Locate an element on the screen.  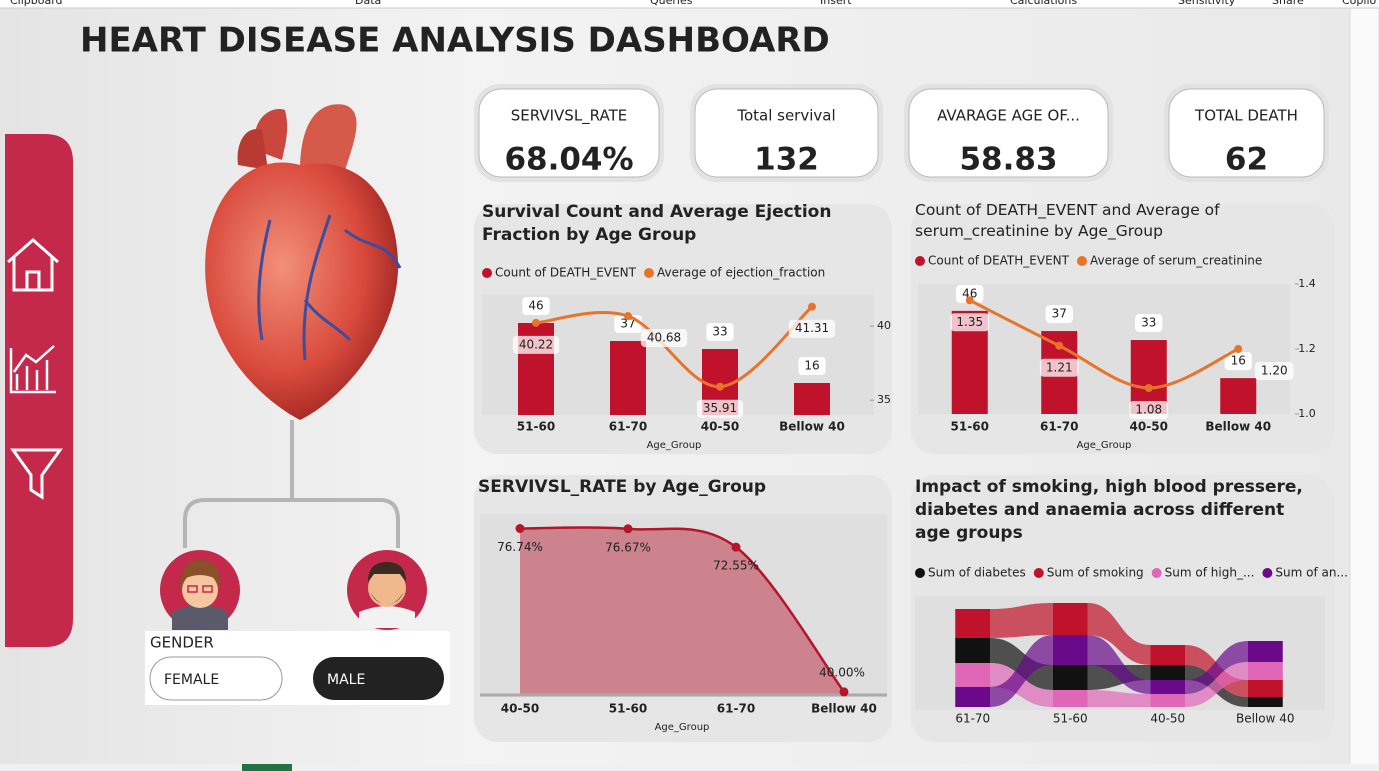
data-label: 1.21 is located at coordinates (1059, 367).